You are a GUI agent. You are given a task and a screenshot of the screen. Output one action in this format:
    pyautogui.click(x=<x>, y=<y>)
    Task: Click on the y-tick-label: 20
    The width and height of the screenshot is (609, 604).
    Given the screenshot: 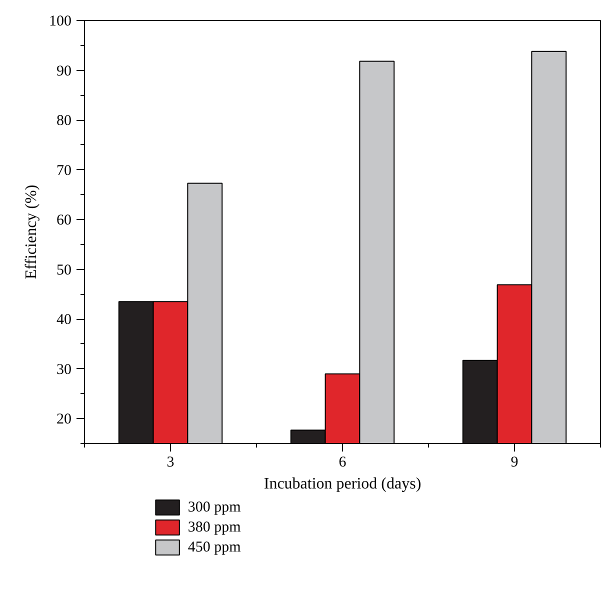 What is the action you would take?
    pyautogui.click(x=64, y=420)
    